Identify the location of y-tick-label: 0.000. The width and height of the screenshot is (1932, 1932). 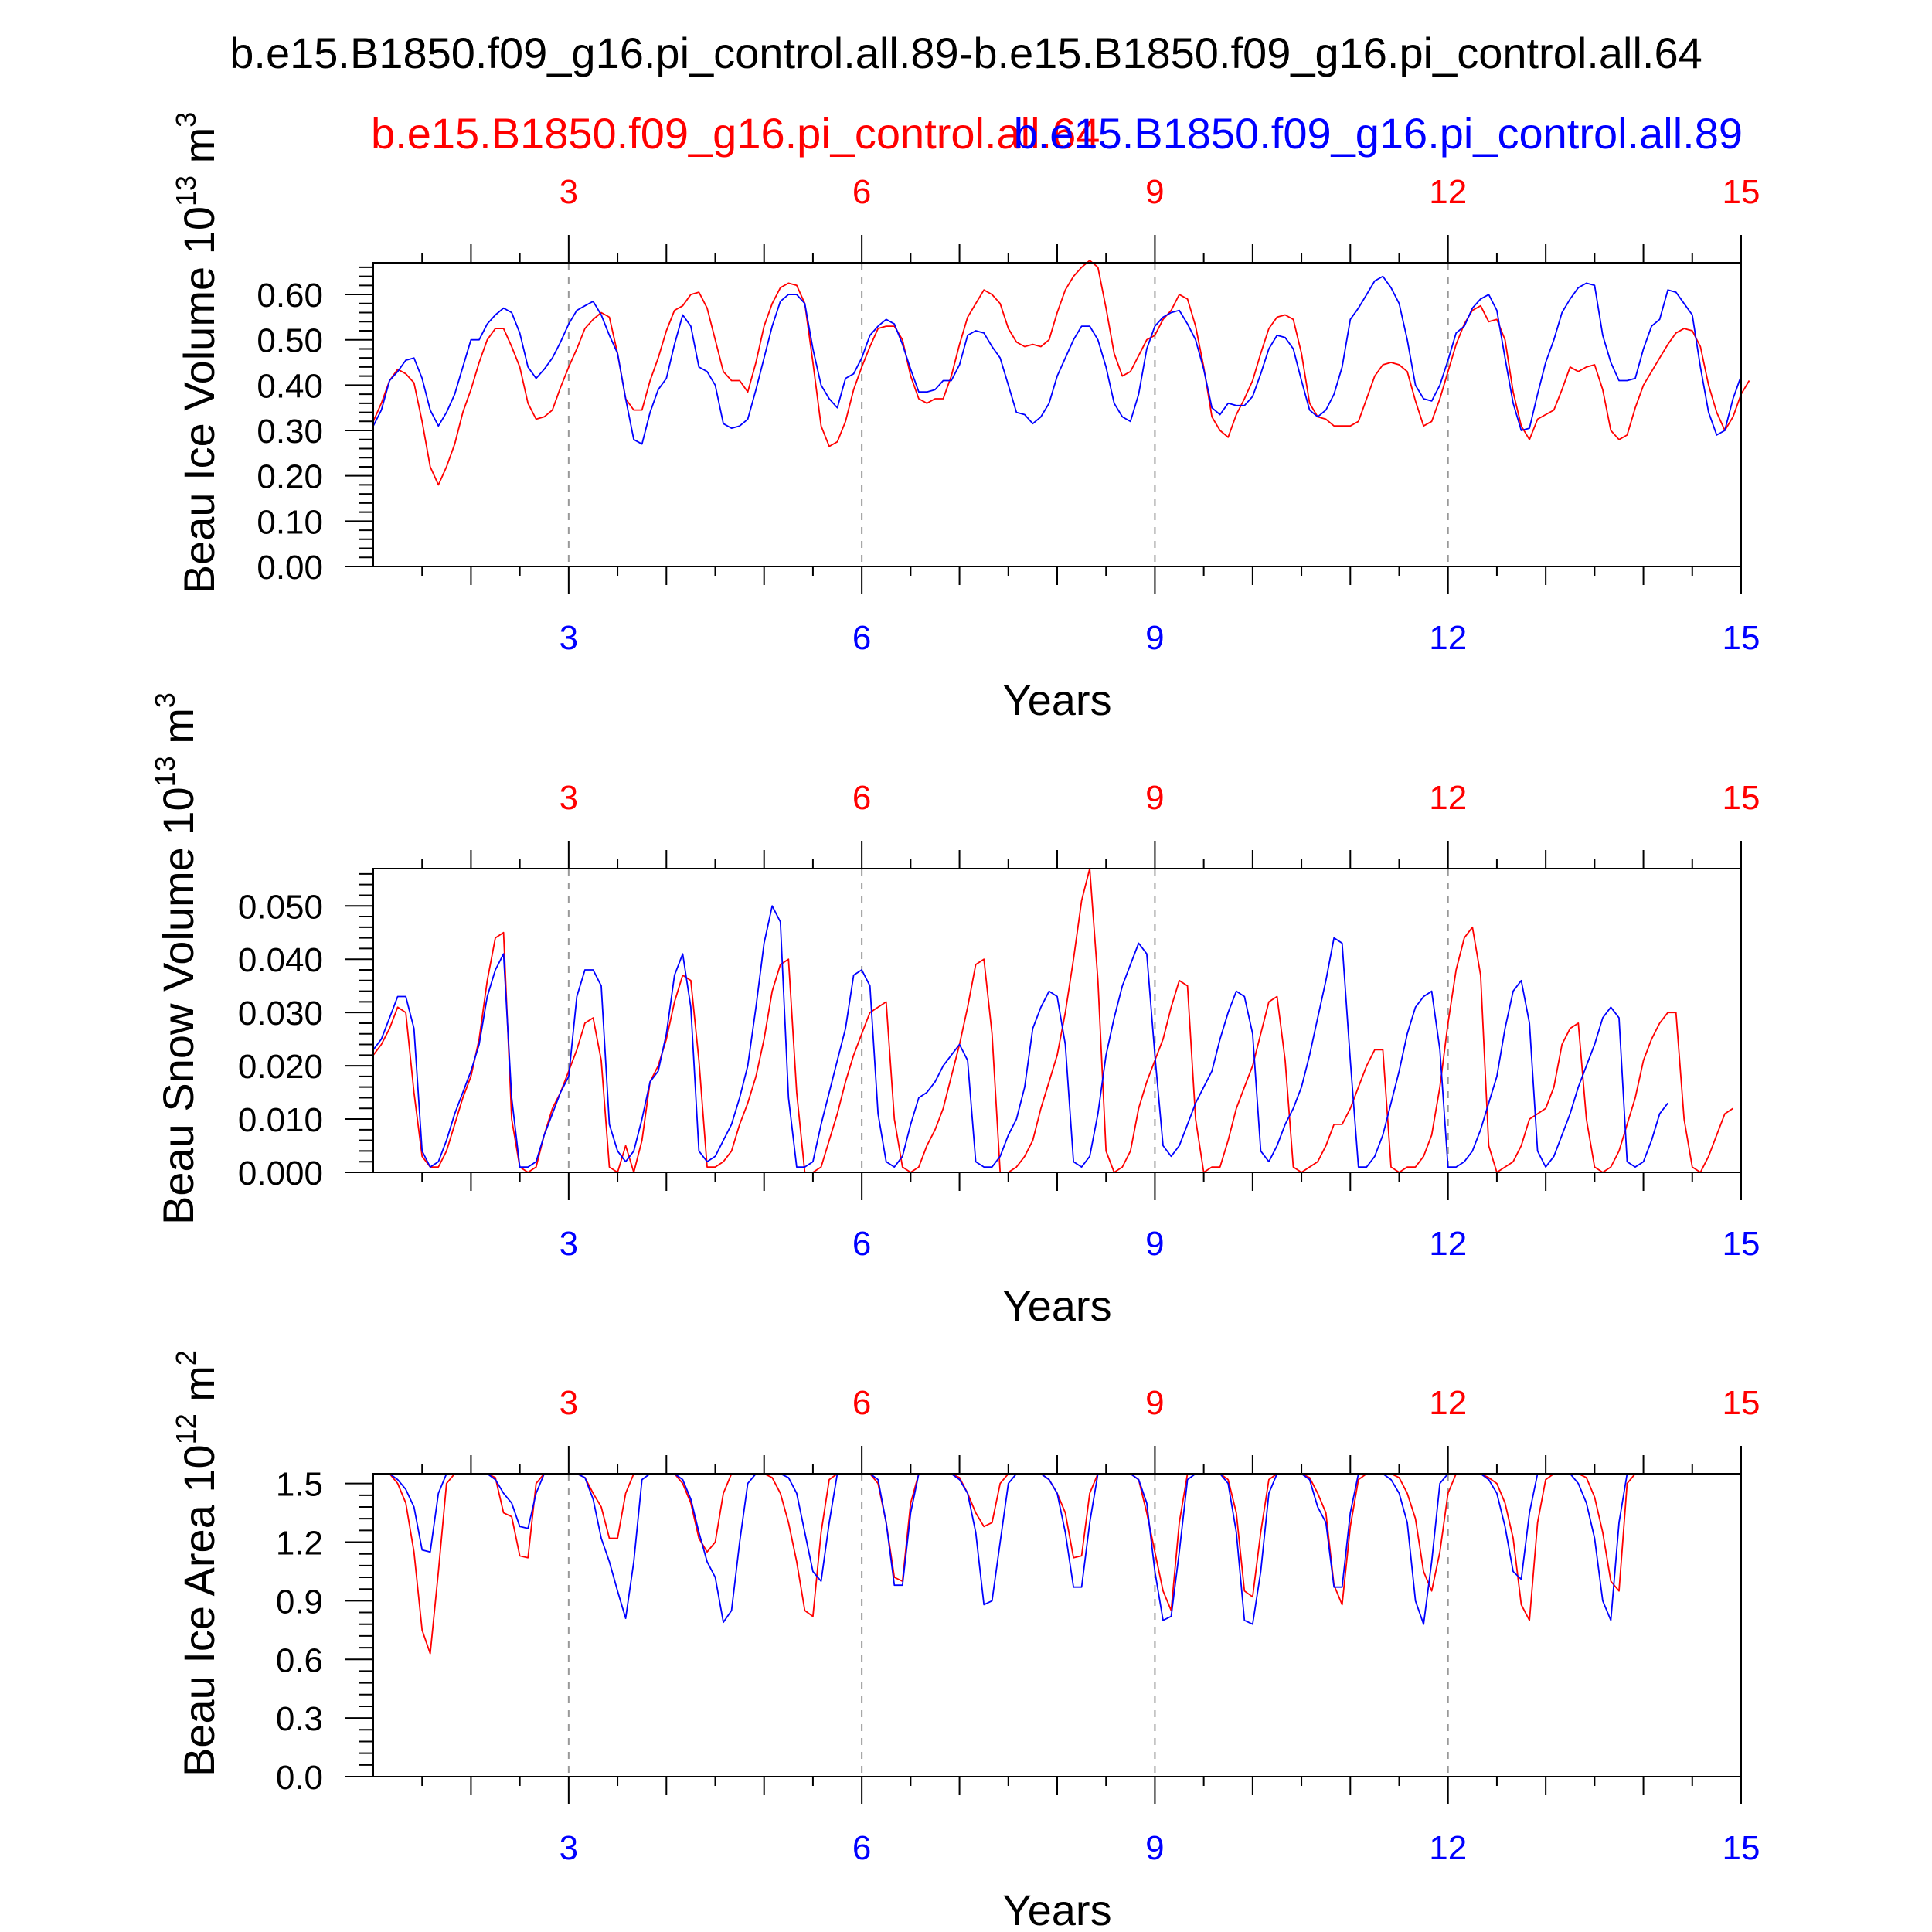
(280, 1173).